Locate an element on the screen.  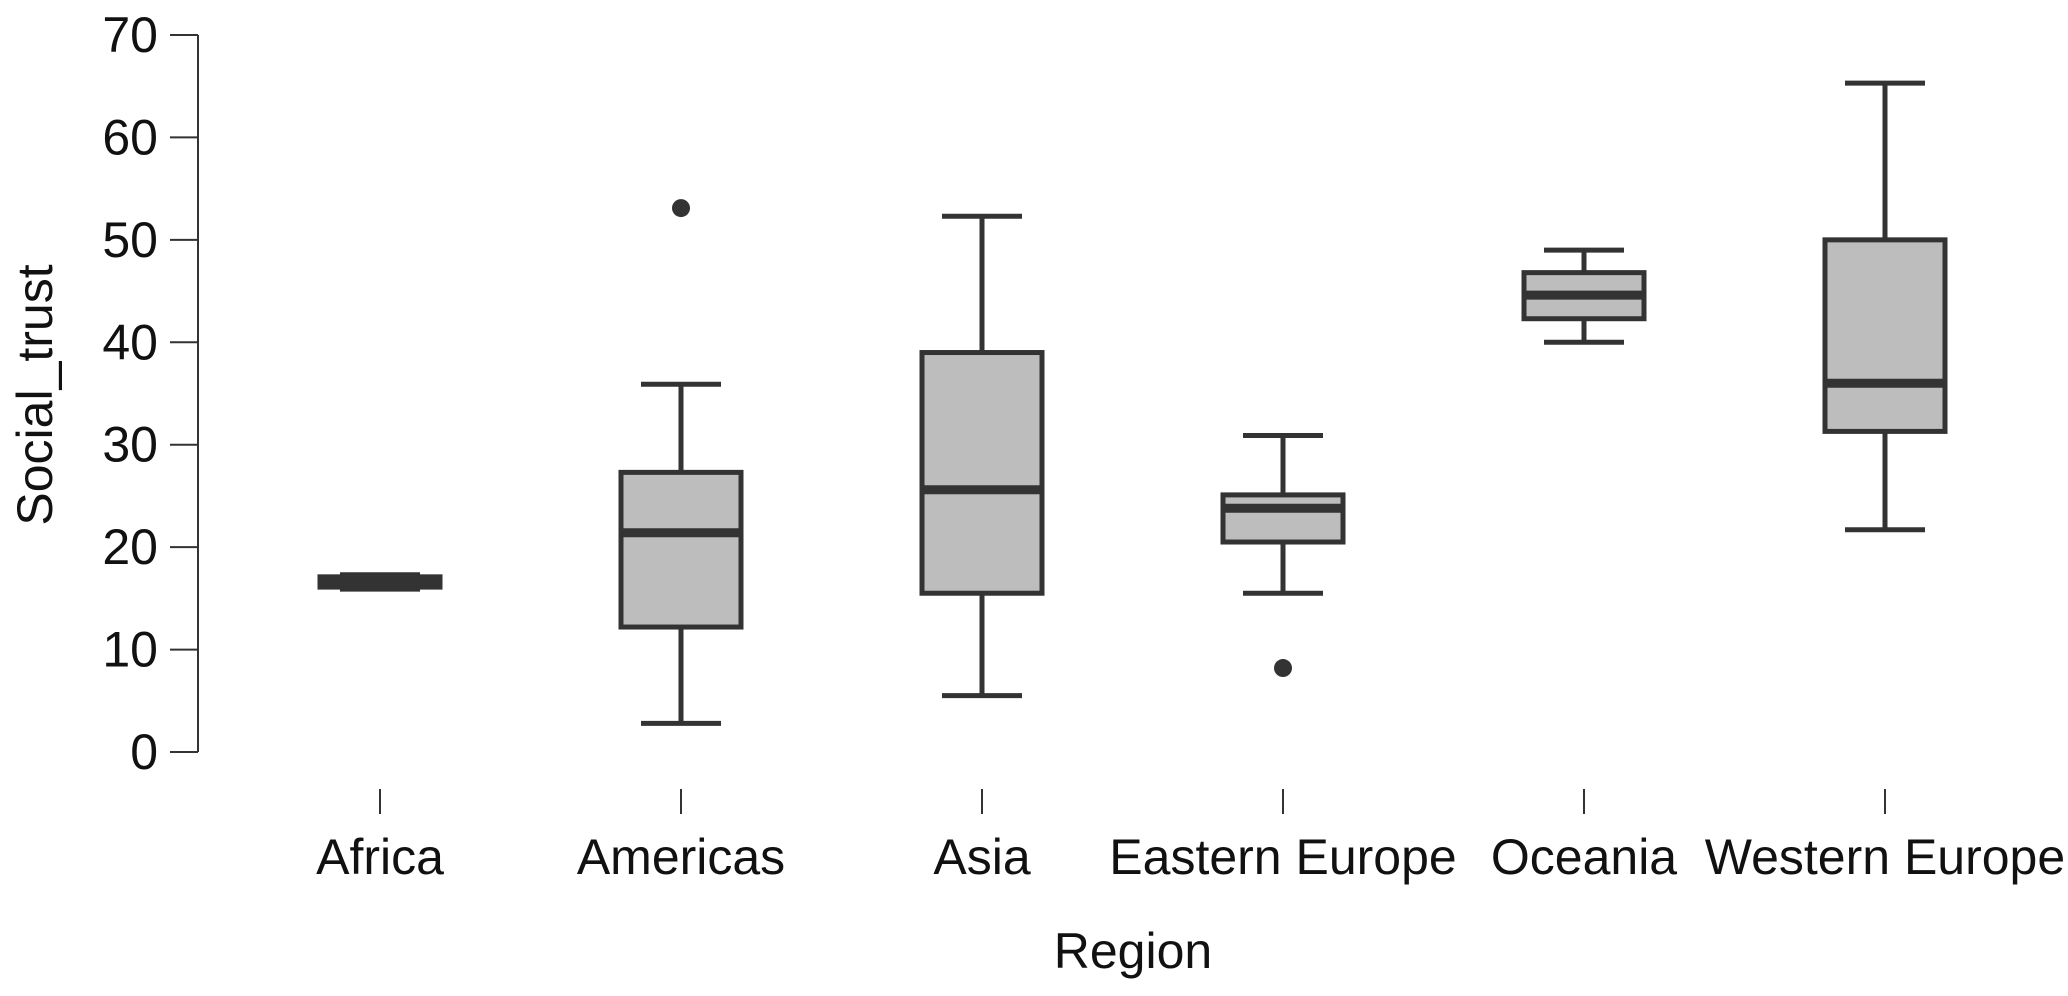
box-asia is located at coordinates (982, 456).